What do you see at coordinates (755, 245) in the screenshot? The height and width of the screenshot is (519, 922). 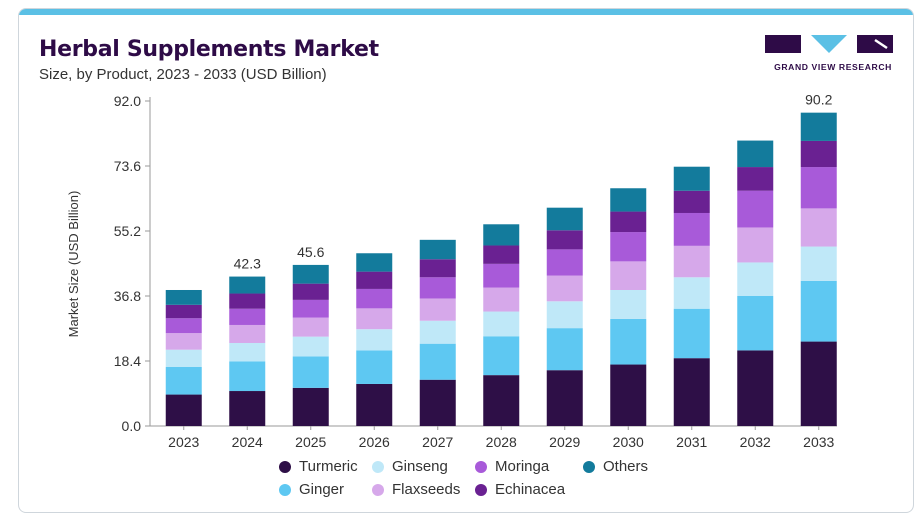 I see `bar-segment-flaxseeds-2032` at bounding box center [755, 245].